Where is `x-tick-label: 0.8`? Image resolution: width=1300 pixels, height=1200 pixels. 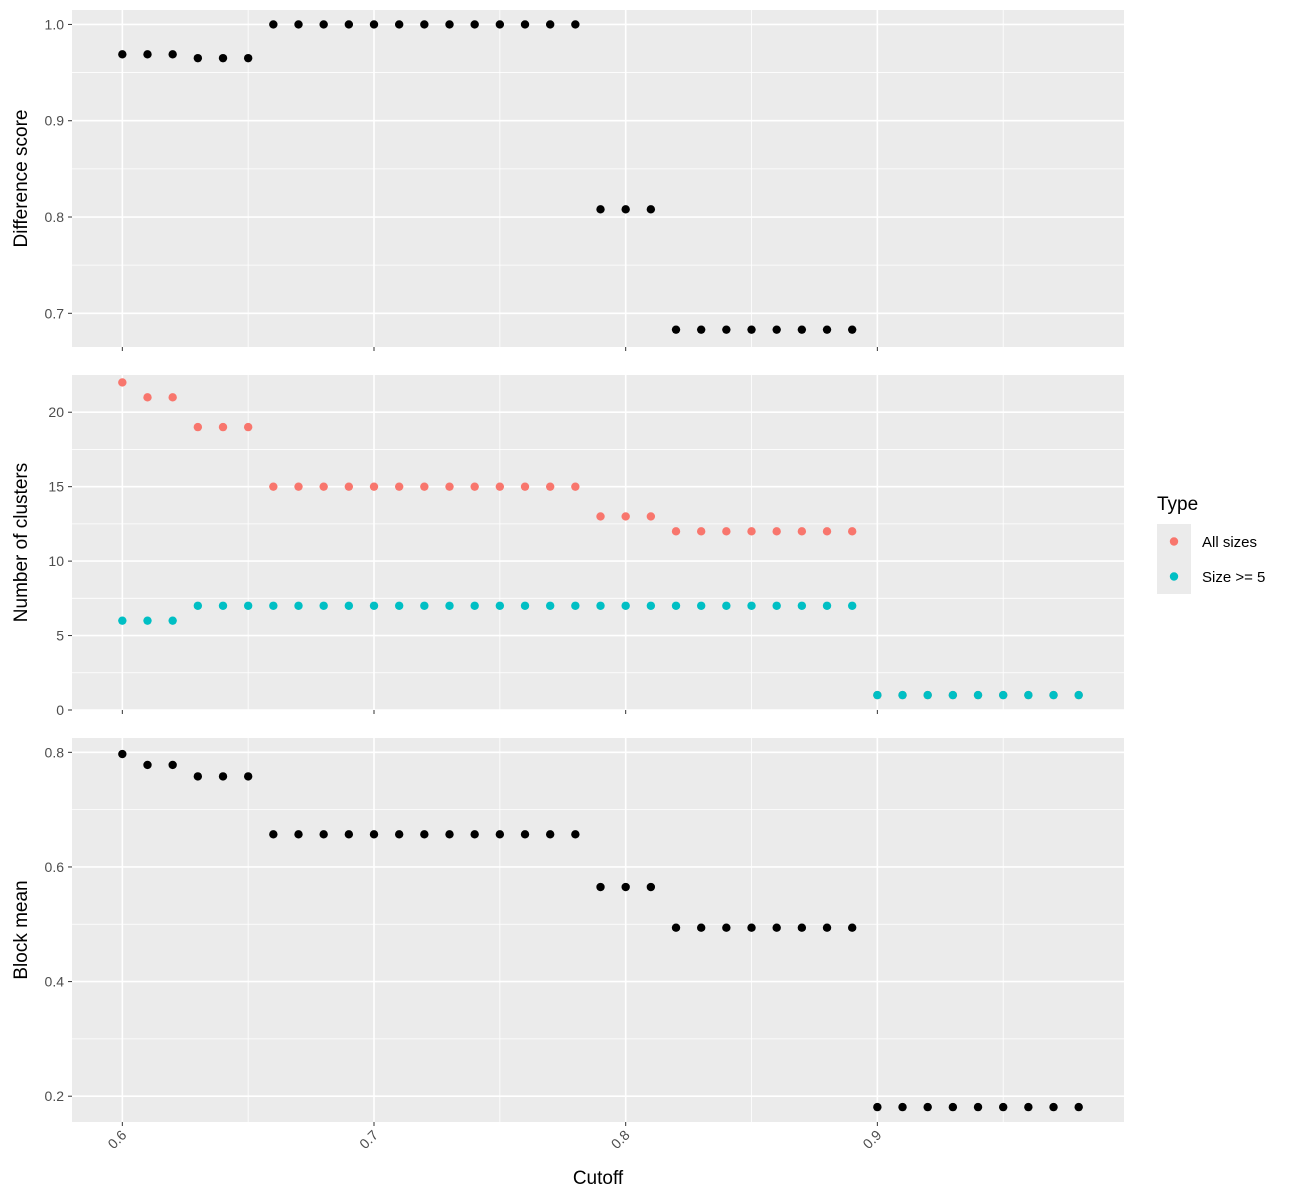 x-tick-label: 0.8 is located at coordinates (620, 1139).